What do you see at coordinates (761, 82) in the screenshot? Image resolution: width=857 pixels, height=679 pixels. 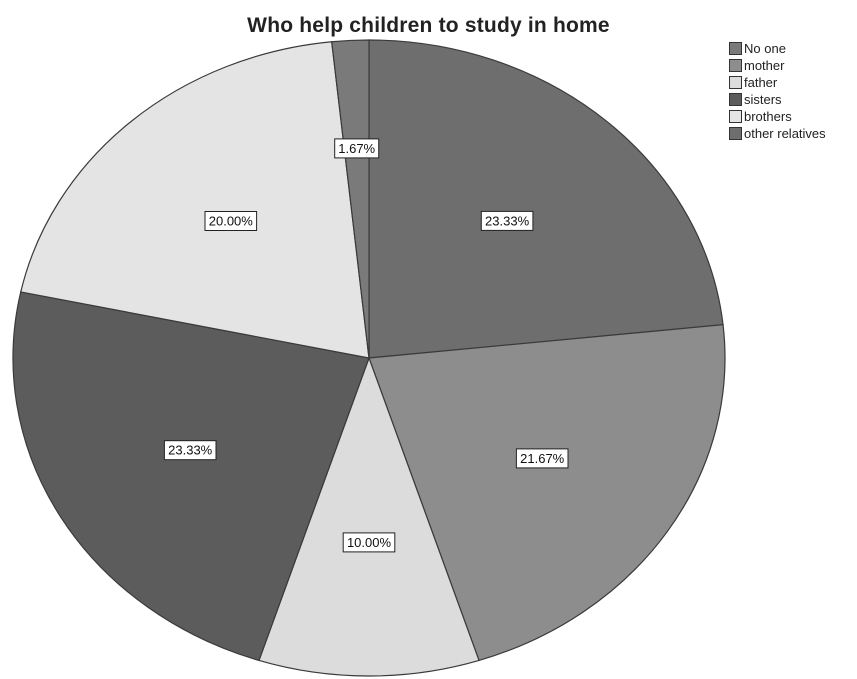 I see `legend-label: father` at bounding box center [761, 82].